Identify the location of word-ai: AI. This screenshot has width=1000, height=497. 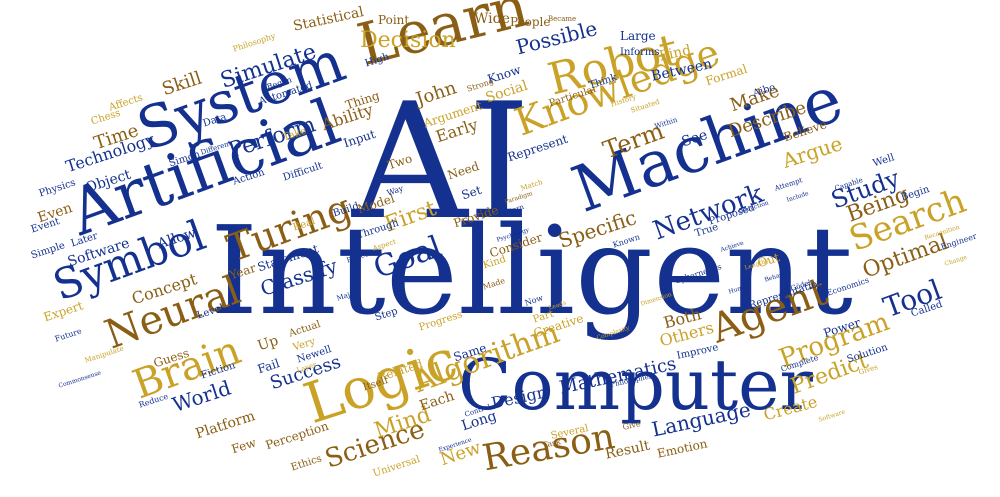
(441, 161).